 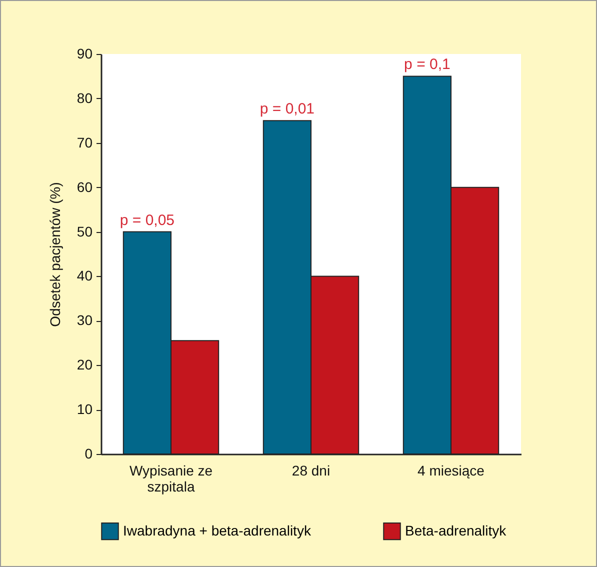 I want to click on y-tick-label: 60, so click(x=84, y=186).